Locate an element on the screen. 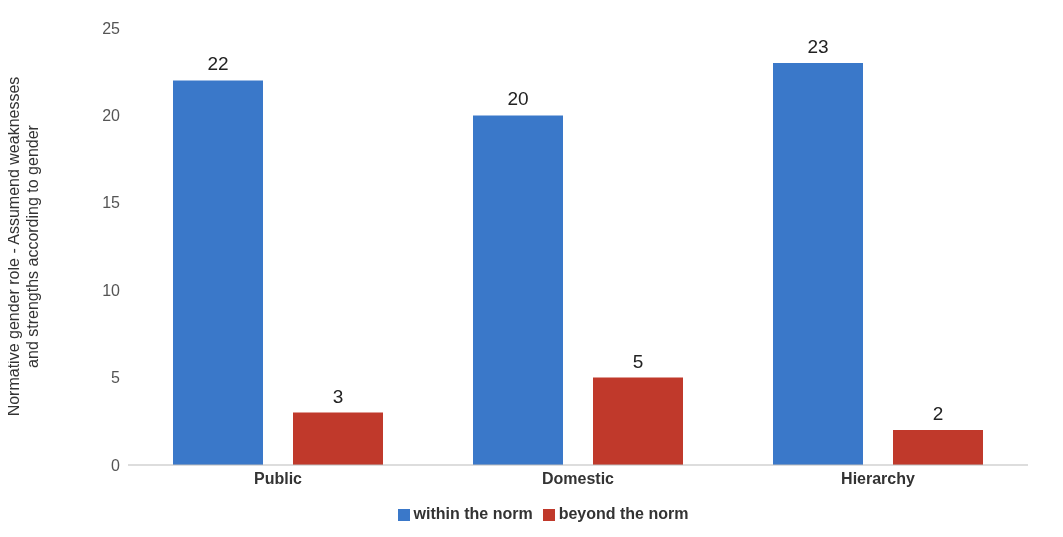 Image resolution: width=1063 pixels, height=537 pixels. data-label: 23 is located at coordinates (818, 46).